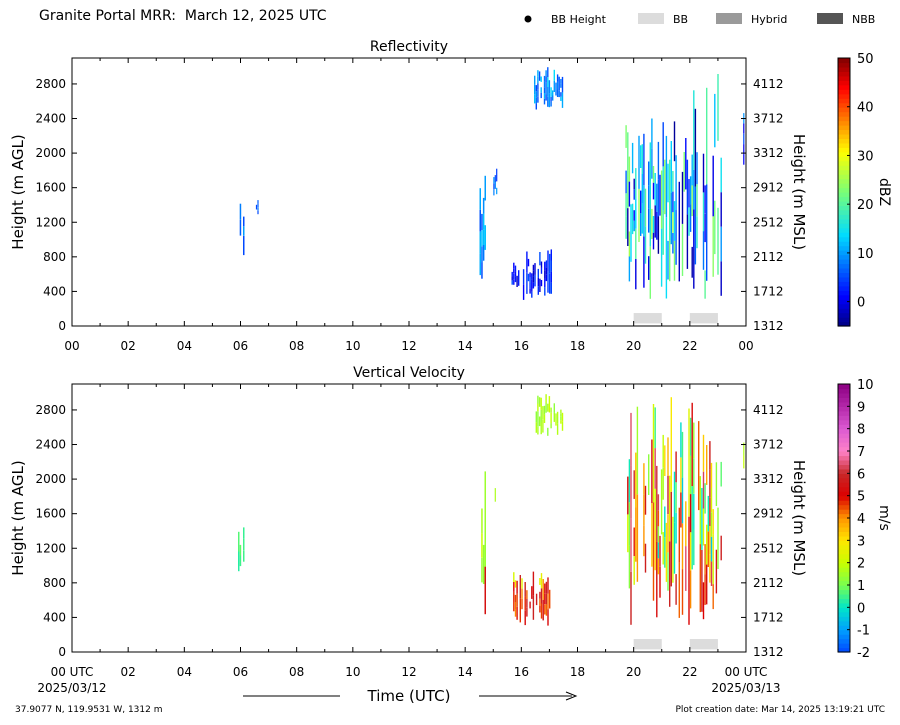 This screenshot has width=900, height=725. I want to click on legend-label: BB Height, so click(579, 19).